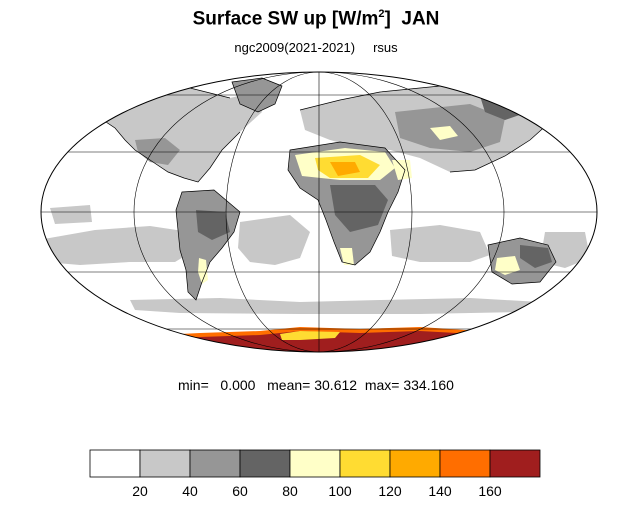 This screenshot has width=632, height=505. Describe the element at coordinates (177, 135) in the screenshot. I see `field-north-america-gray` at that location.